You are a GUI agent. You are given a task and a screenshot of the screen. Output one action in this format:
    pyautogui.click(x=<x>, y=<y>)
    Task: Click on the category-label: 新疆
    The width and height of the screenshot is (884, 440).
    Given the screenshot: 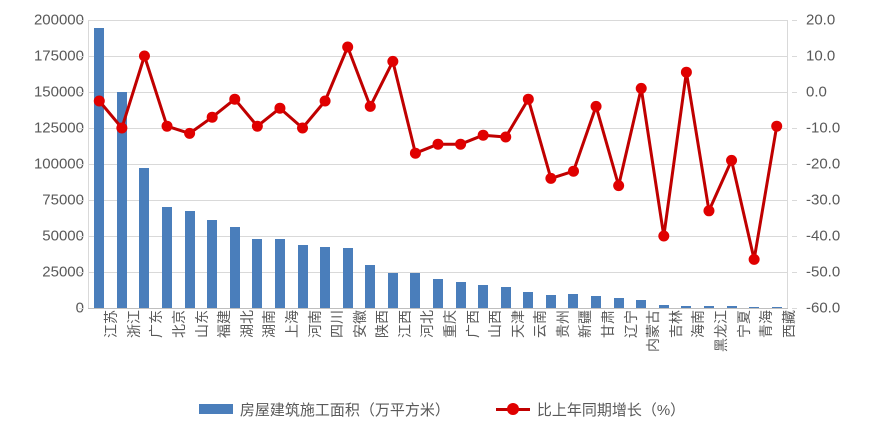 What is the action you would take?
    pyautogui.click(x=585, y=324)
    